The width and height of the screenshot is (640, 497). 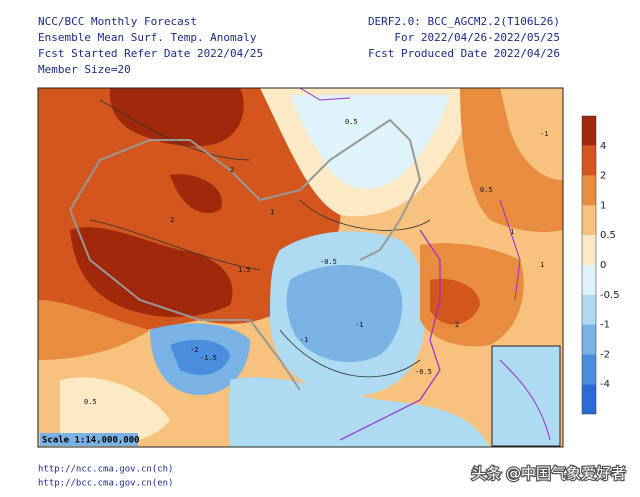 I want to click on colorbar-label: -4, so click(x=605, y=384).